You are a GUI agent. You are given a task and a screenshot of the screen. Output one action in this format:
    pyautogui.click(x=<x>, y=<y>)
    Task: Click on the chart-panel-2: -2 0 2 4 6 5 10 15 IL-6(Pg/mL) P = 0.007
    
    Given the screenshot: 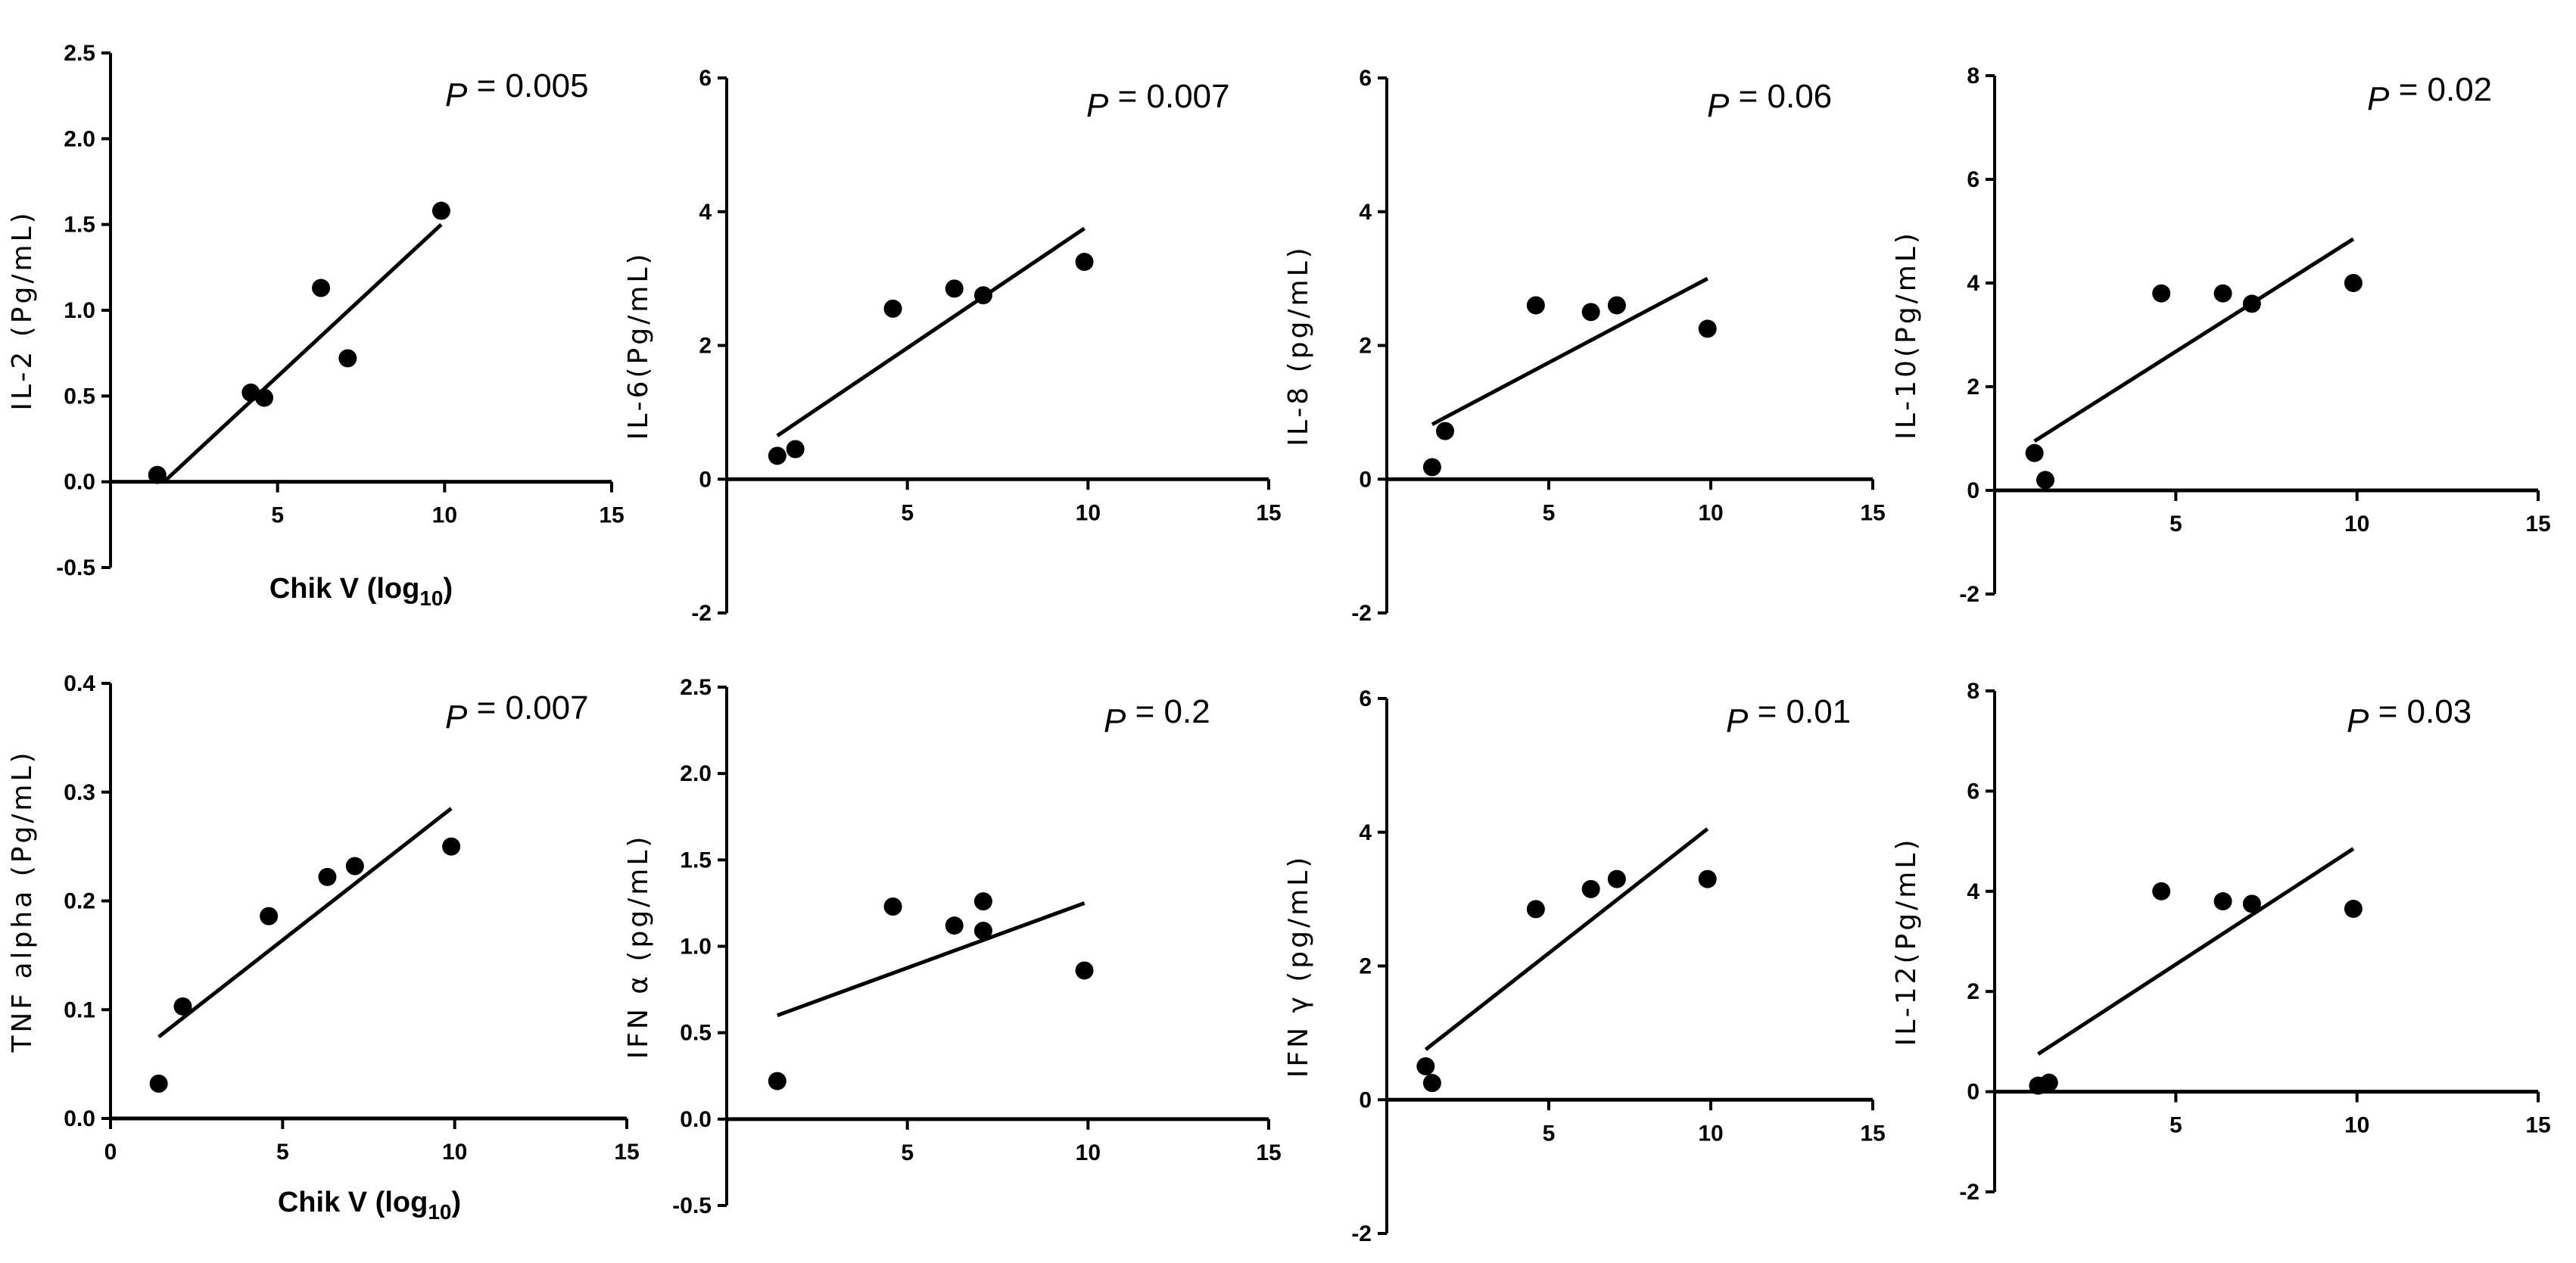 What is the action you would take?
    pyautogui.click(x=952, y=346)
    